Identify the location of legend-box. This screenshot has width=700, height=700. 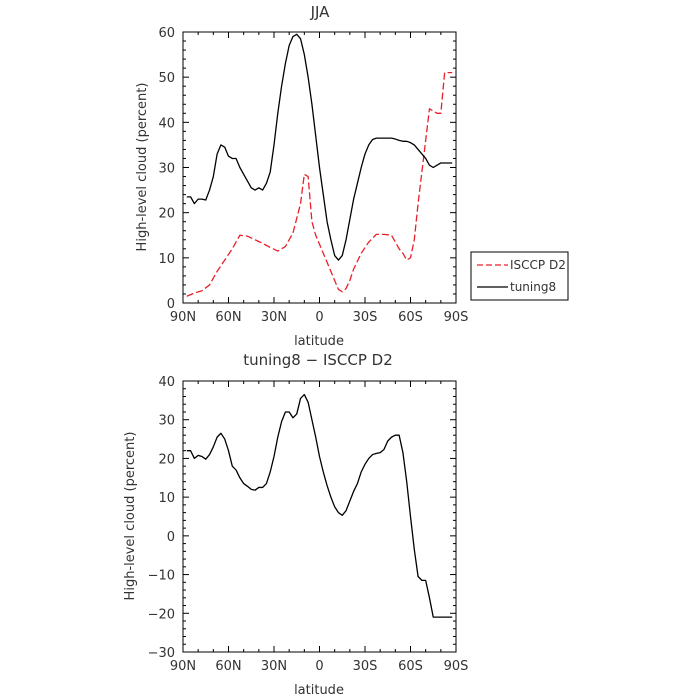
(519, 276).